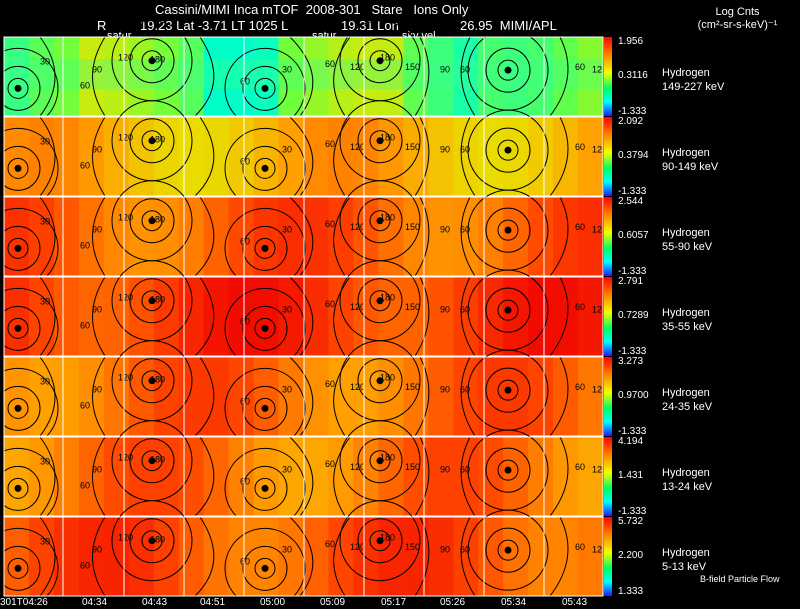  Describe the element at coordinates (394, 602) in the screenshot. I see `time-tick-label: 05:17` at that location.